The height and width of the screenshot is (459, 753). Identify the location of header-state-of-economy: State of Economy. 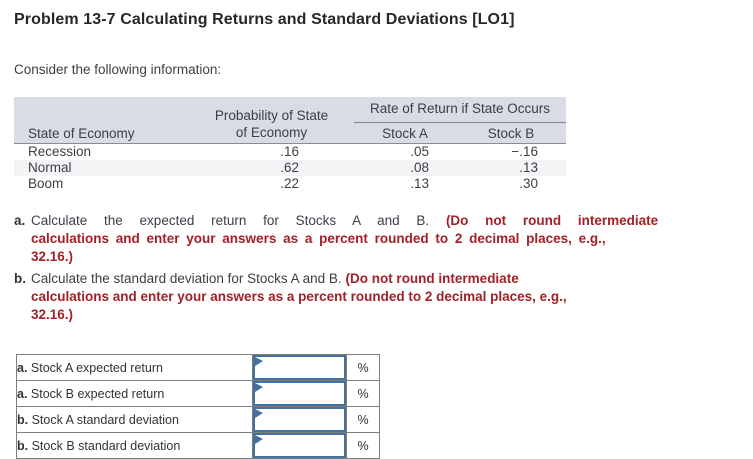
(101, 120).